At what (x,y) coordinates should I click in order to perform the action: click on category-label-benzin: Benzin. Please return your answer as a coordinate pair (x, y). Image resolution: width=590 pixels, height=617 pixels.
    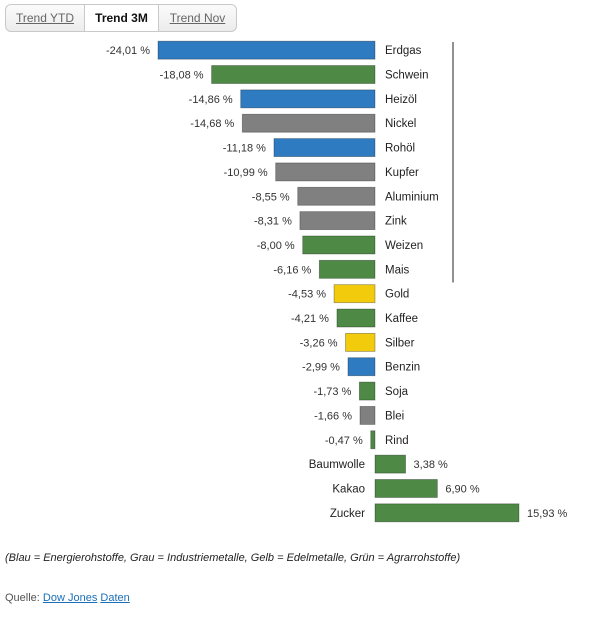
    Looking at the image, I should click on (402, 368).